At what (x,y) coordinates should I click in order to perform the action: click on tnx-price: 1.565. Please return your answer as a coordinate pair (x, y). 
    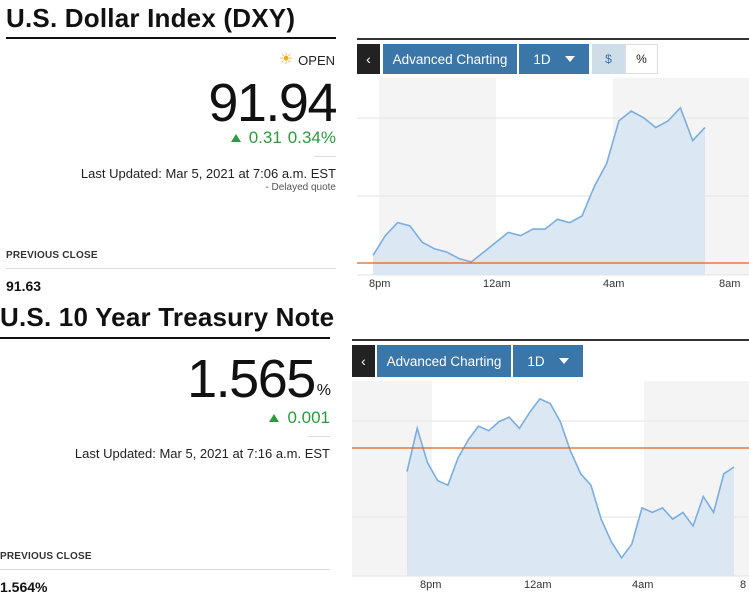
    Looking at the image, I should click on (251, 379).